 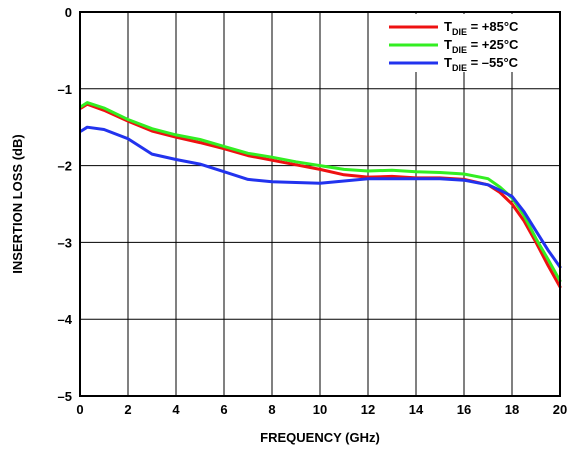 I want to click on y-tick-label: –3, so click(x=65, y=242).